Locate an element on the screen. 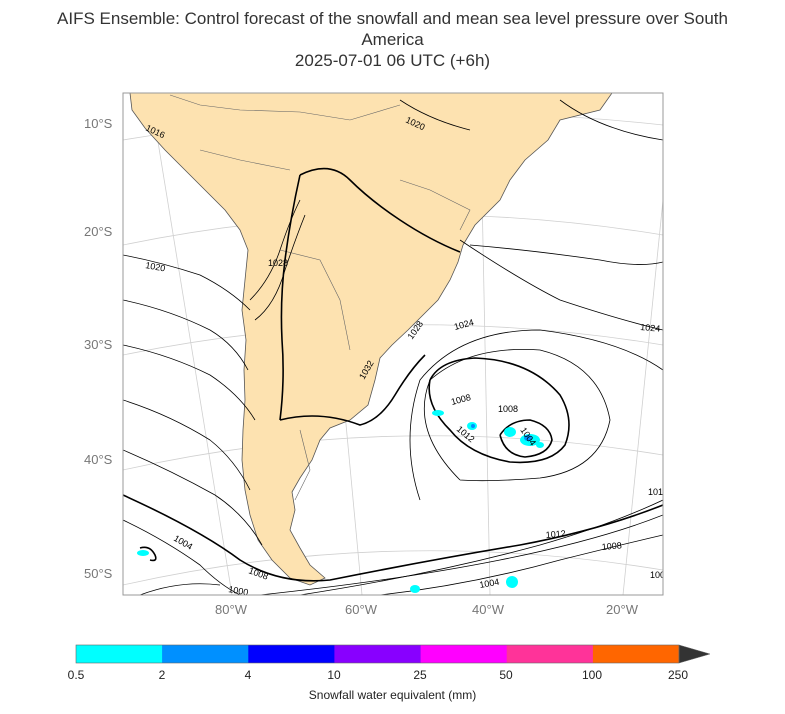  snowfall-patches is located at coordinates (340, 501).